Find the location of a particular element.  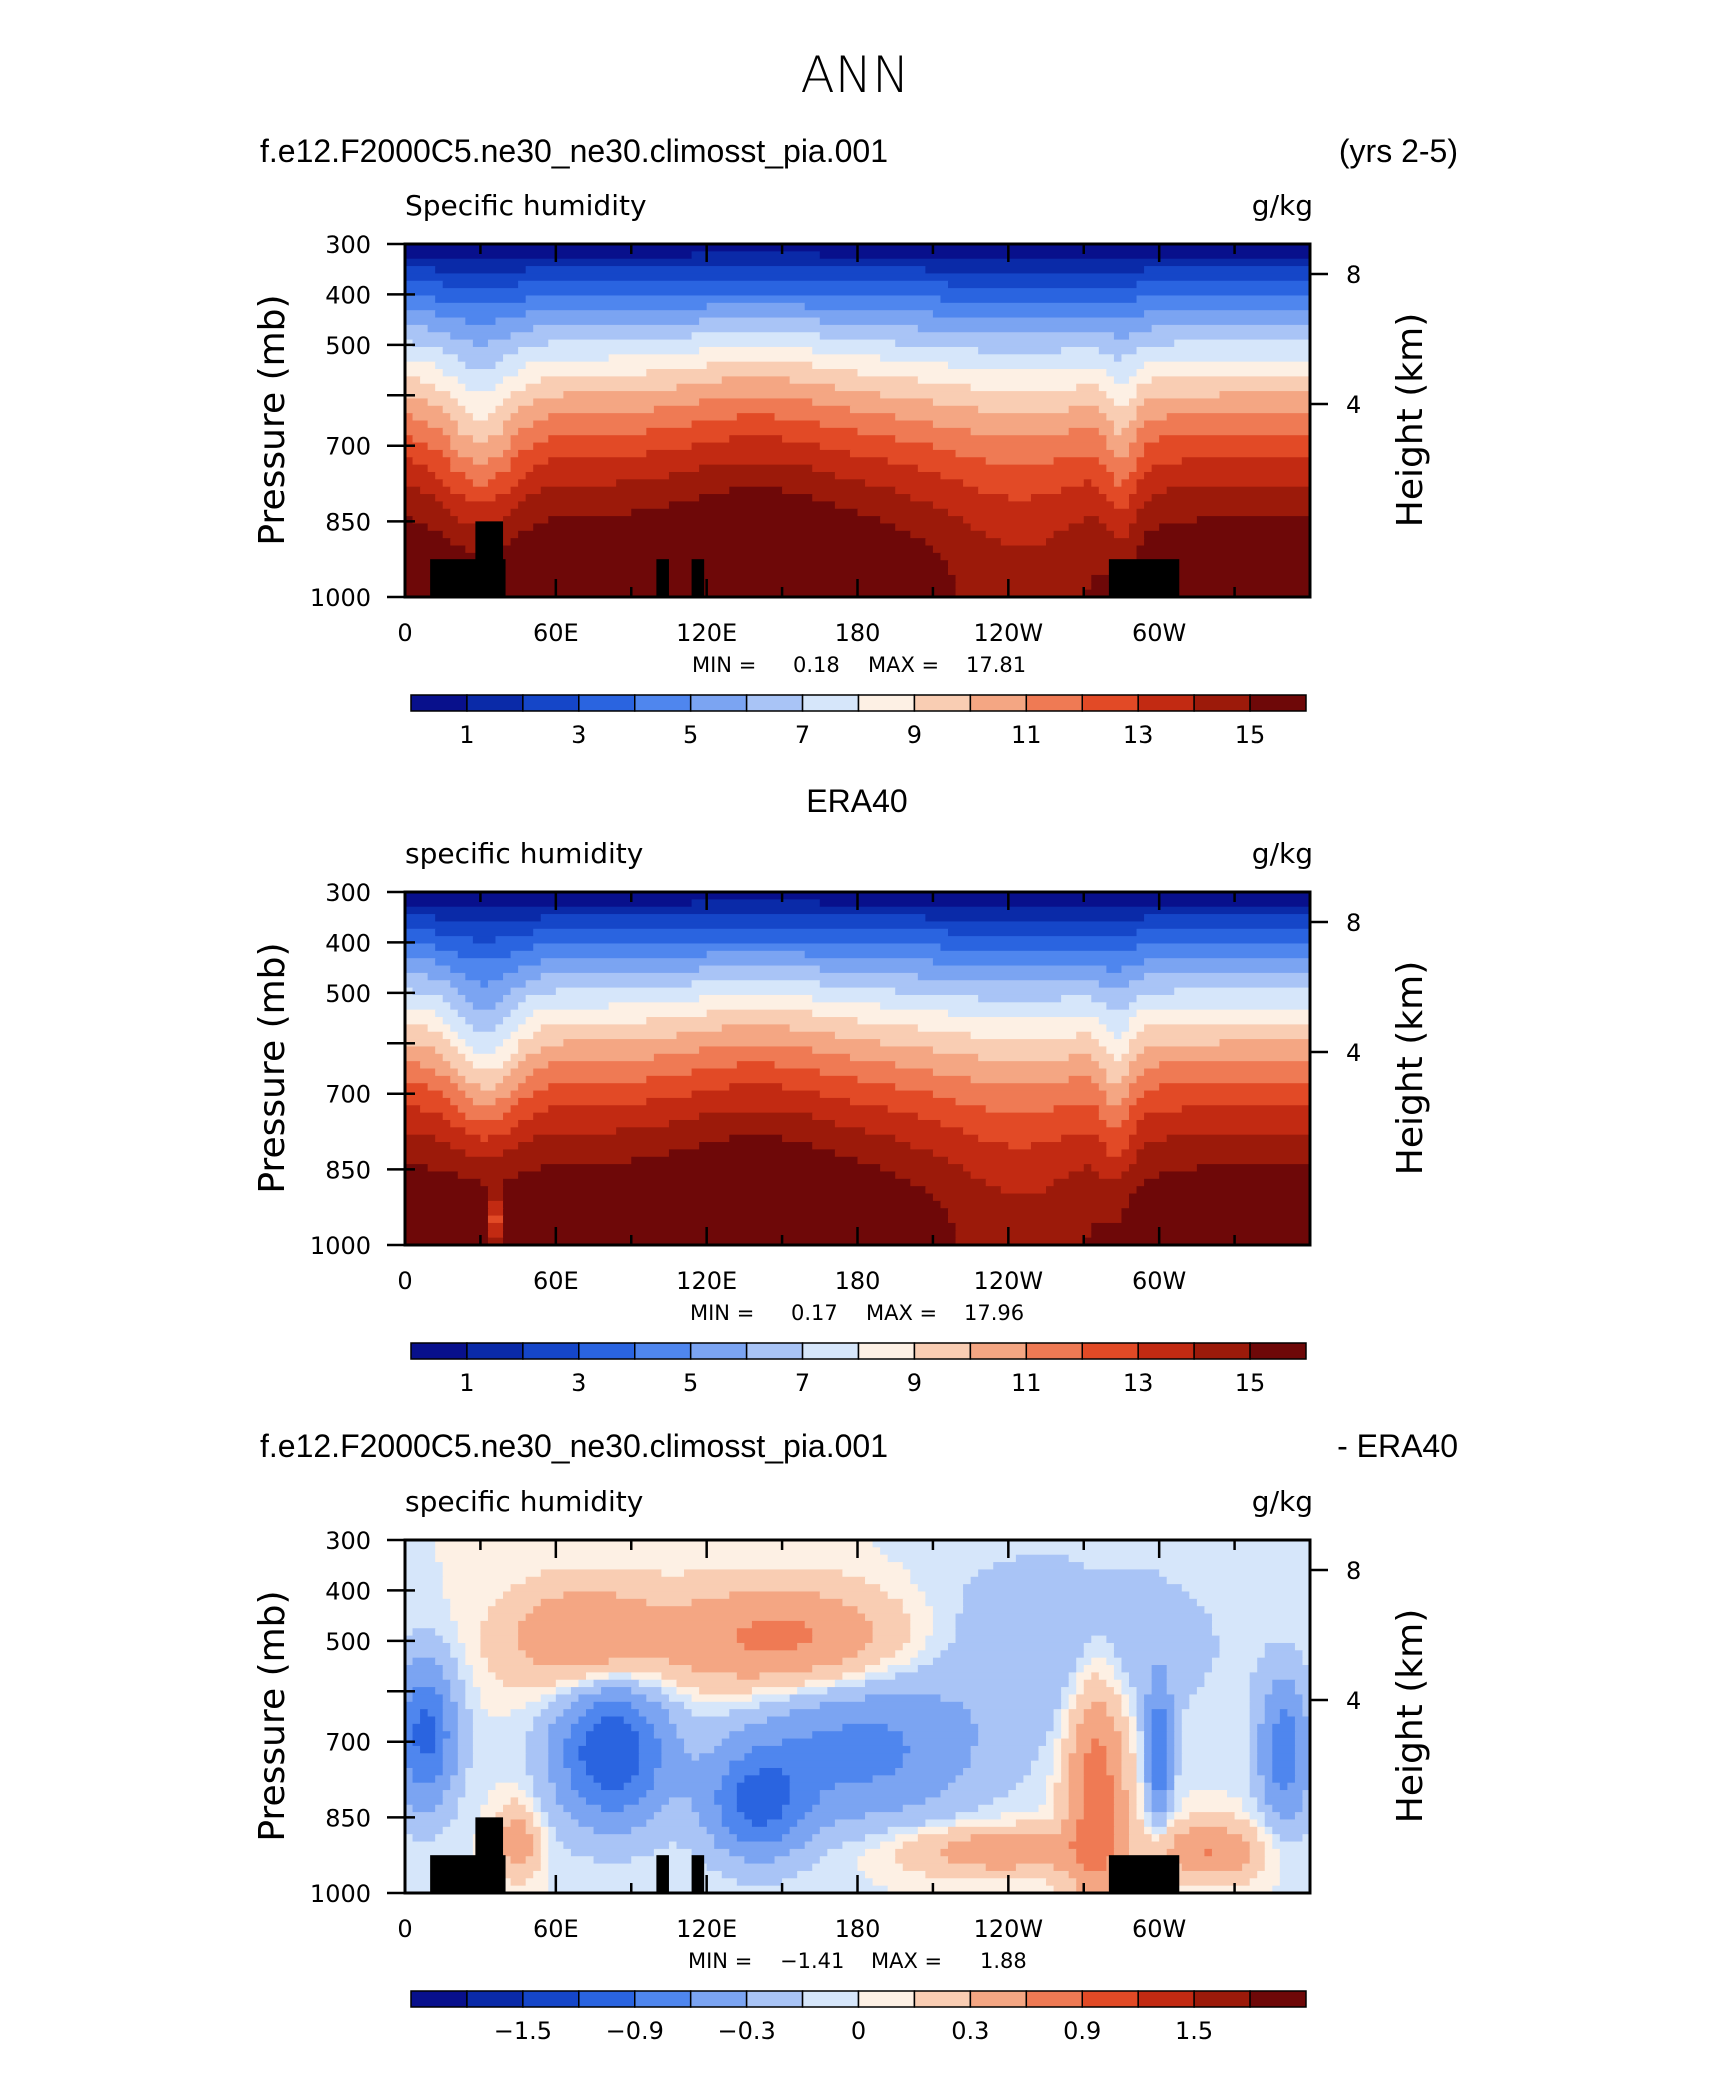

panel-right-title: (yrs 2-5) is located at coordinates (1398, 151).